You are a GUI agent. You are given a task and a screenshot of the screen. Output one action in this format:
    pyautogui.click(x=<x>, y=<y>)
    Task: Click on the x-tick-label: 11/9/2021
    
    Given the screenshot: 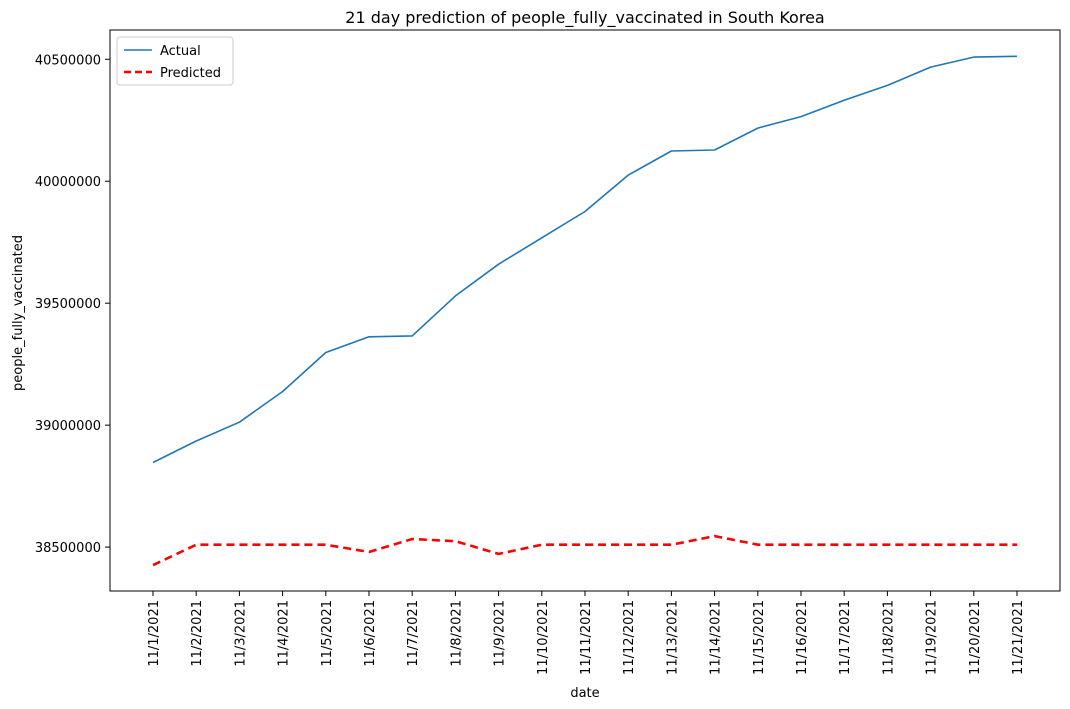 What is the action you would take?
    pyautogui.click(x=500, y=633)
    